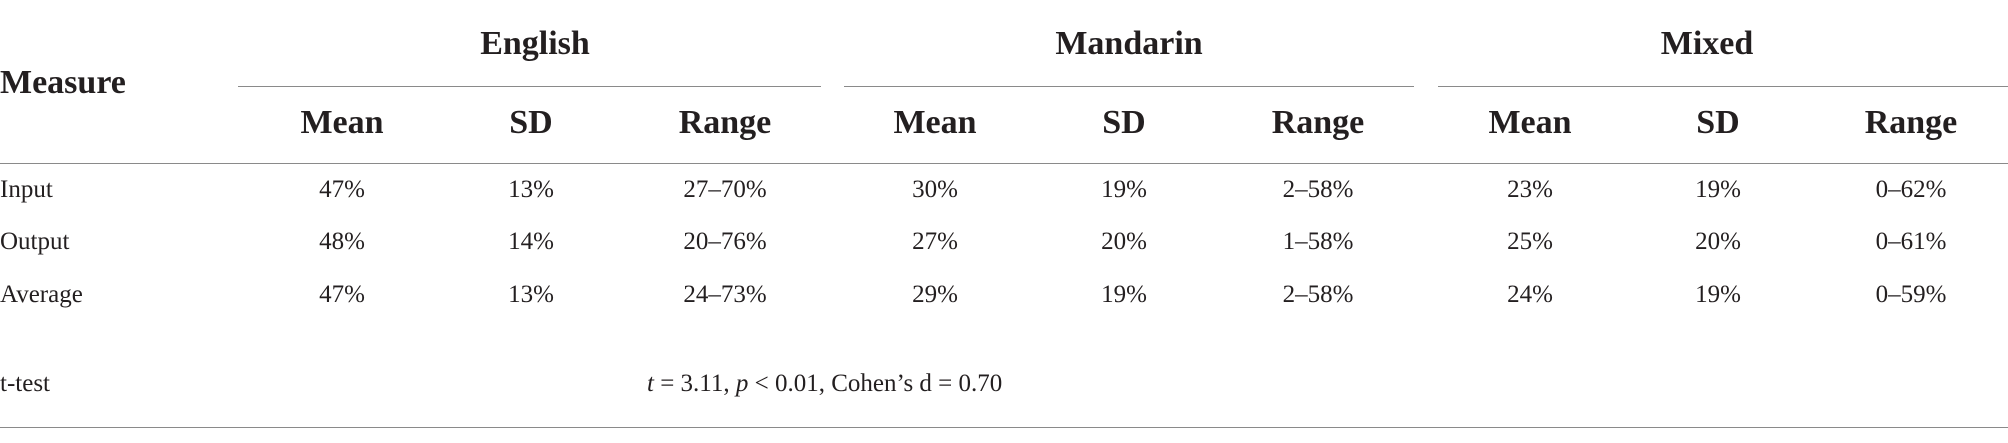 Image resolution: width=2008 pixels, height=443 pixels. I want to click on group-header-mixed: Mixed, so click(1707, 43).